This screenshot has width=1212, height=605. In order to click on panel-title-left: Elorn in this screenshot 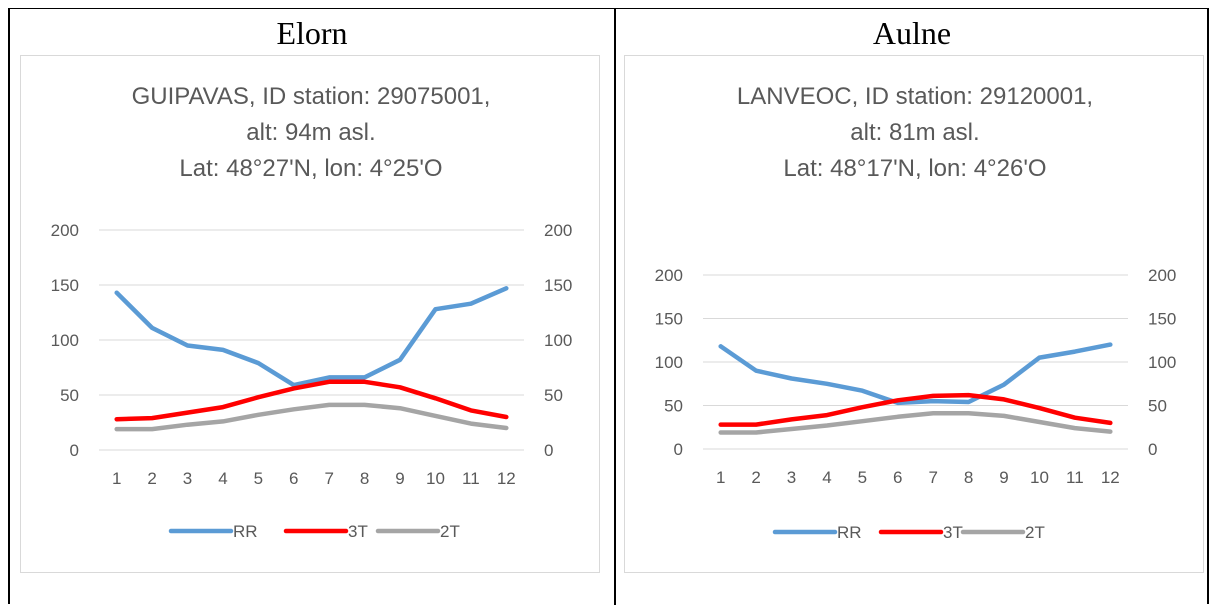, I will do `click(312, 33)`.